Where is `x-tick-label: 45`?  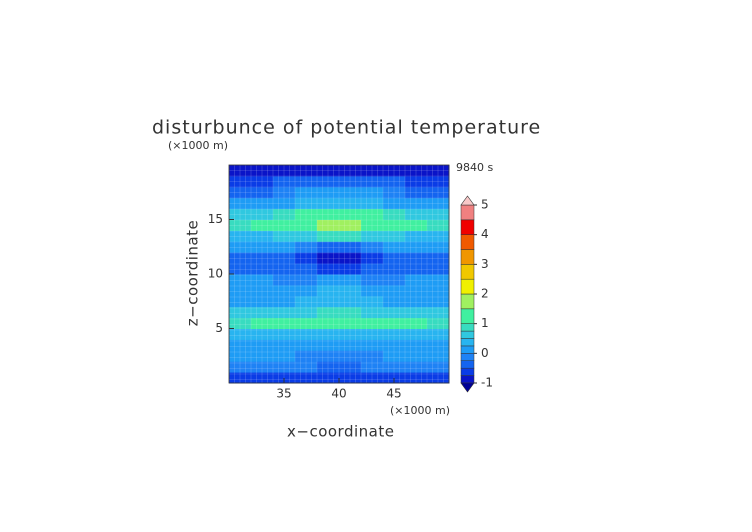
x-tick-label: 45 is located at coordinates (393, 394).